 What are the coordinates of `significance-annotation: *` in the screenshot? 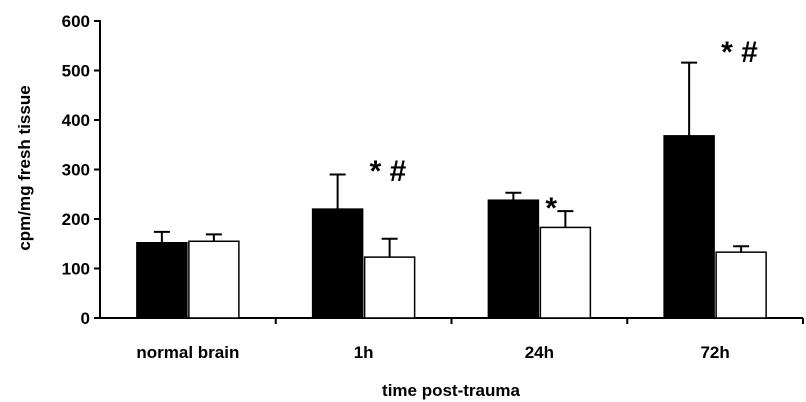 It's located at (551, 208).